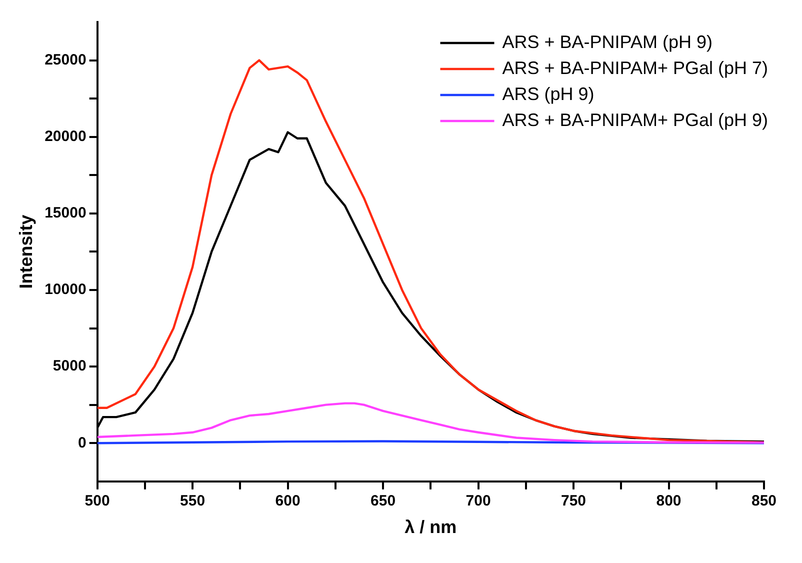 This screenshot has width=802, height=563. Describe the element at coordinates (430, 527) in the screenshot. I see `x-axis-title: λ / nm` at that location.